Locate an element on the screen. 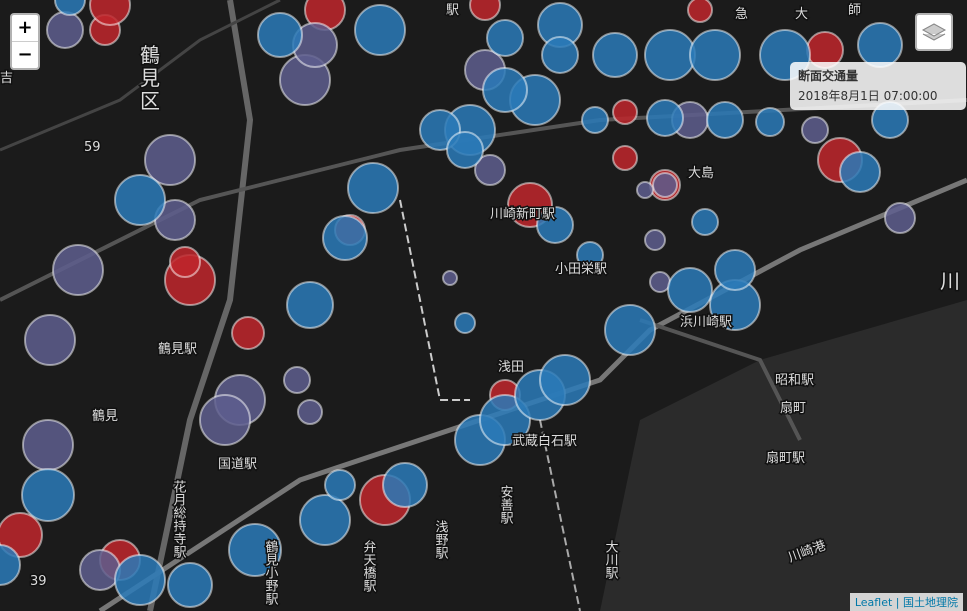 This screenshot has width=967, height=611. attribution: Leaflet | 国土地理院 is located at coordinates (906, 602).